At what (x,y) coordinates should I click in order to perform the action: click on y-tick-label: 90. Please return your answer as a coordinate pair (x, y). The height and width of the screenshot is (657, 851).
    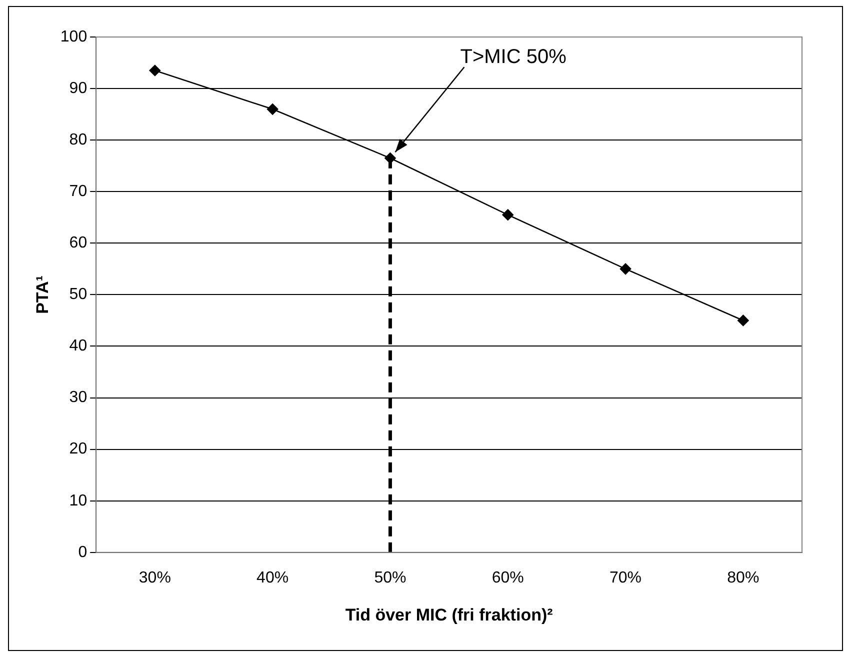
    Looking at the image, I should click on (78, 88).